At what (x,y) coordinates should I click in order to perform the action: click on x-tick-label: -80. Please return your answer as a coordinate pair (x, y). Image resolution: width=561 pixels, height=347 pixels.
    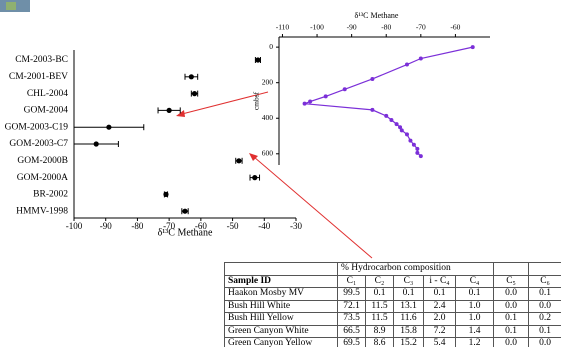
    Looking at the image, I should click on (386, 27).